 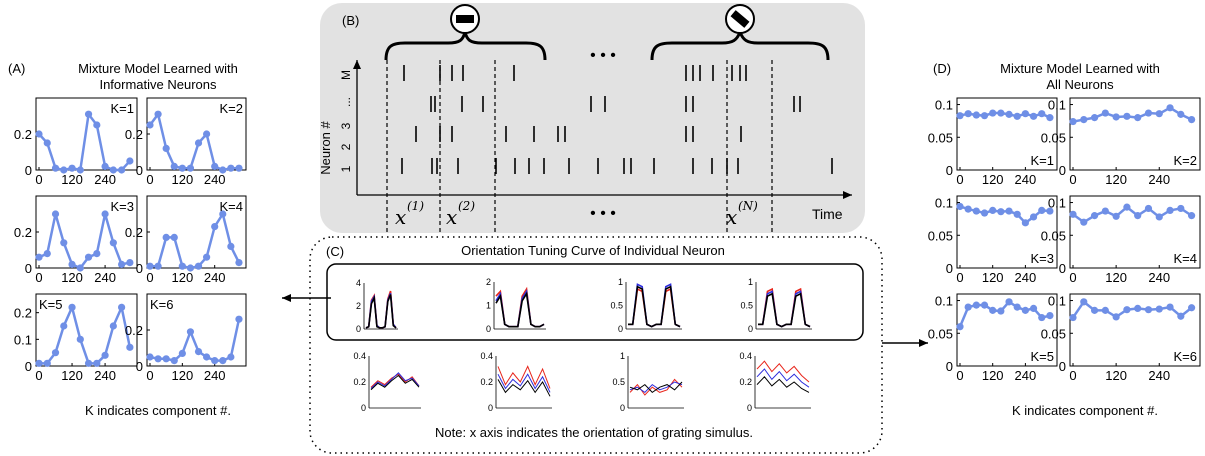 I want to click on panel-a-plot-4: 0 0.2 0 120 240 K=4, so click(x=186, y=240).